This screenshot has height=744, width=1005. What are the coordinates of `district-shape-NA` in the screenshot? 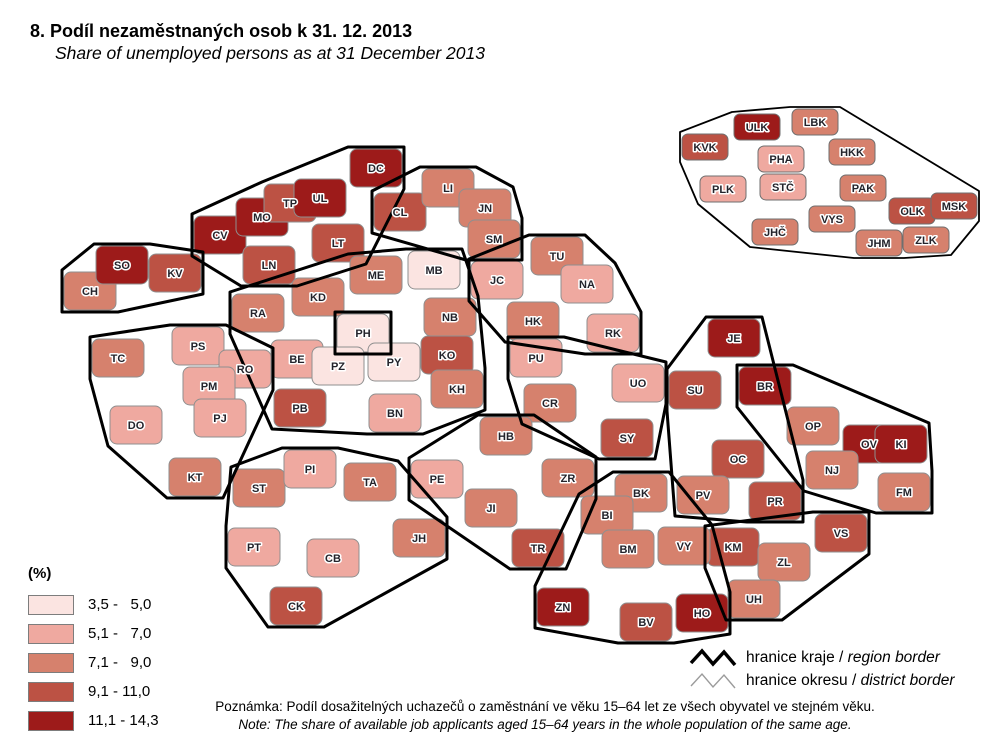 It's located at (587, 284).